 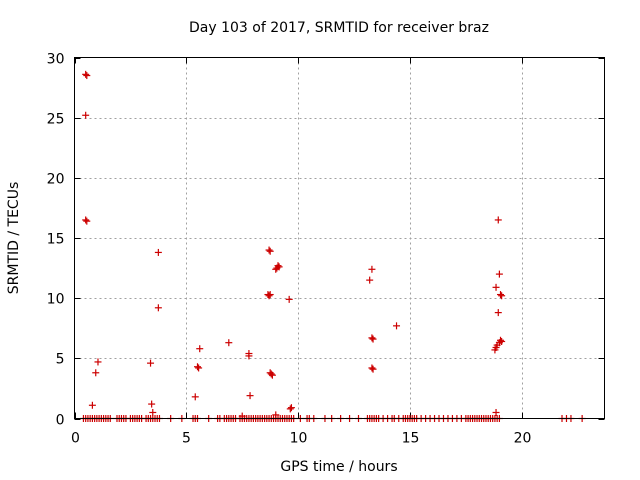 I want to click on x-tick-label: 20, so click(x=523, y=439).